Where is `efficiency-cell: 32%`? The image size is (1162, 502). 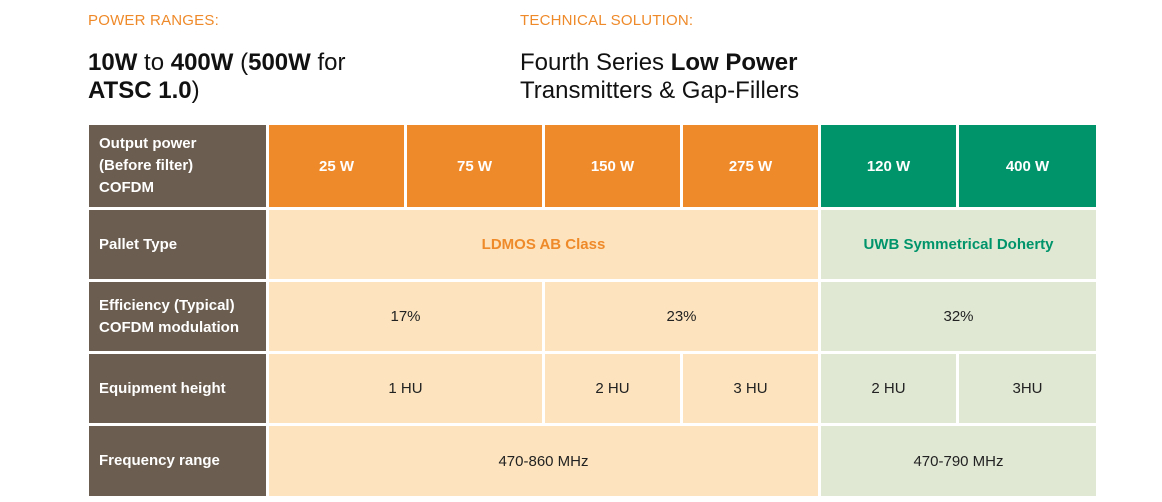 efficiency-cell: 32% is located at coordinates (958, 316).